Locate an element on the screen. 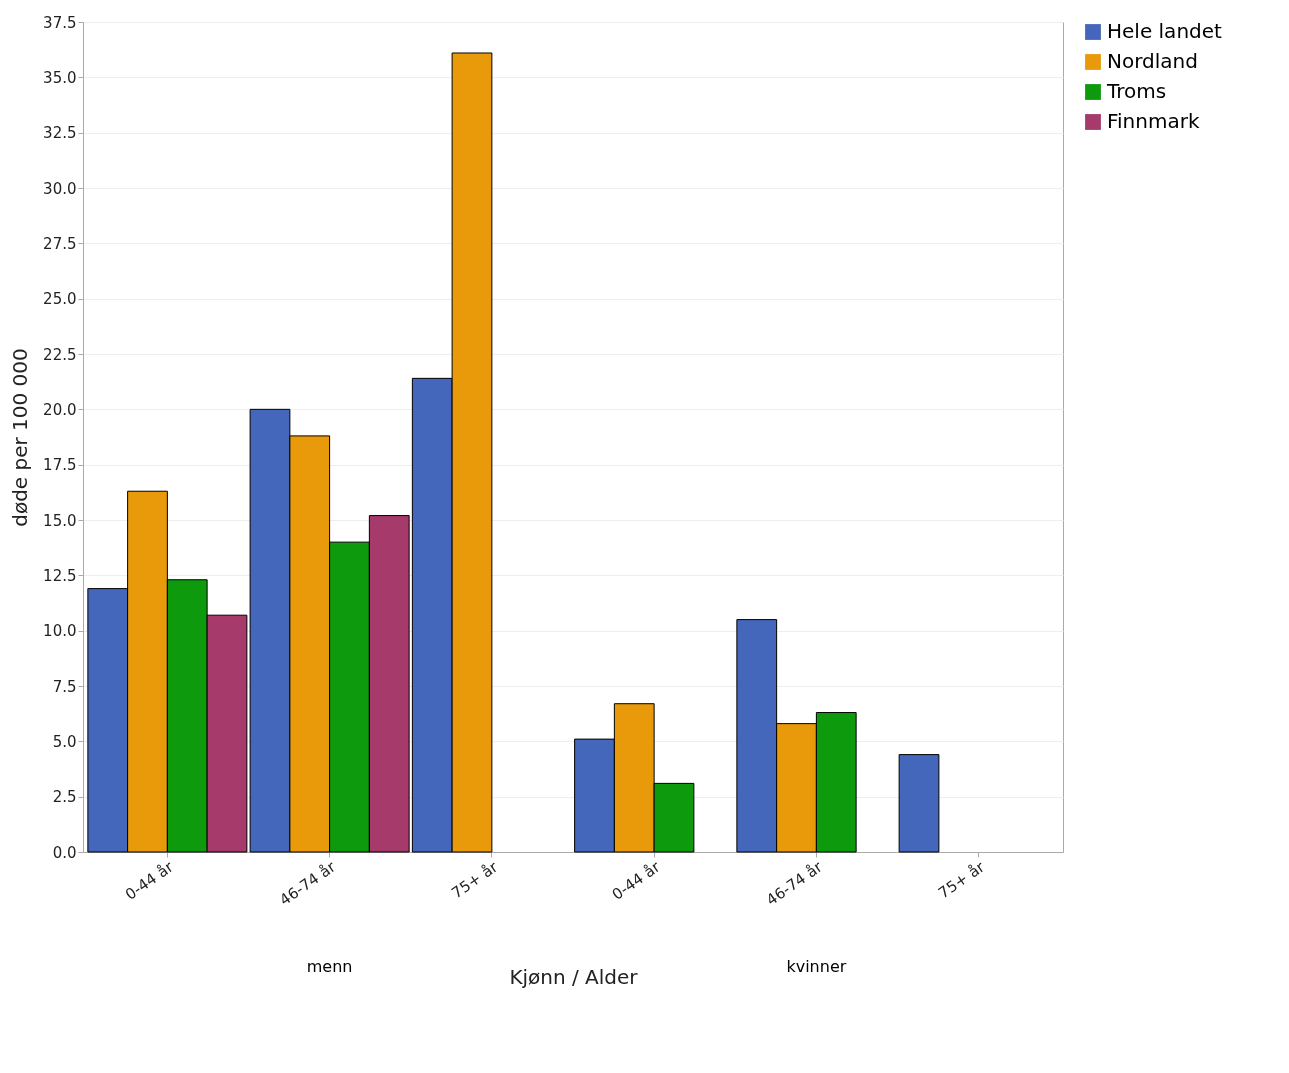 This screenshot has height=1073, width=1289. y-tick-label: 22.5 is located at coordinates (60, 354).